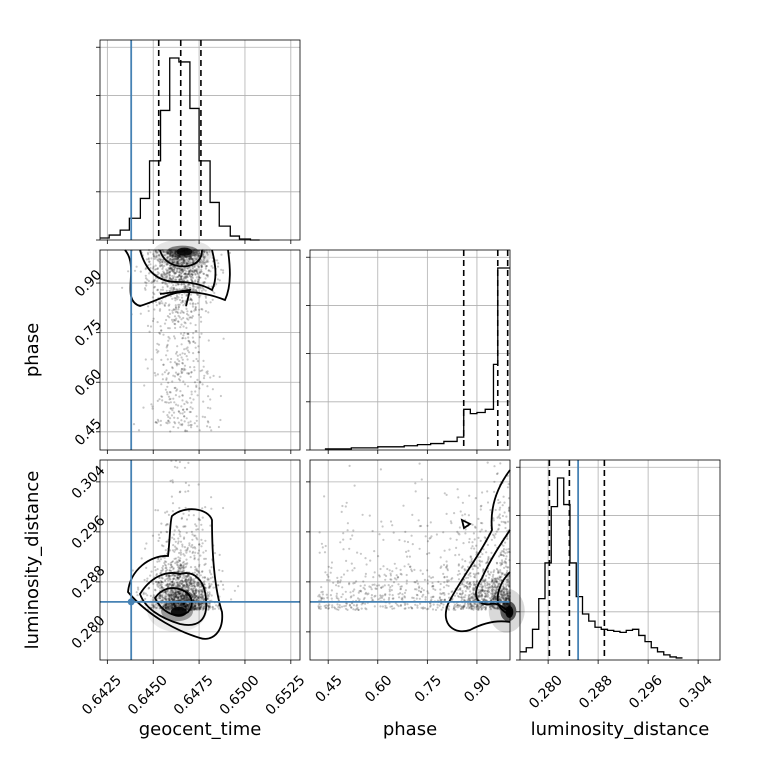  What do you see at coordinates (466, 524) in the screenshot?
I see `contour-line` at bounding box center [466, 524].